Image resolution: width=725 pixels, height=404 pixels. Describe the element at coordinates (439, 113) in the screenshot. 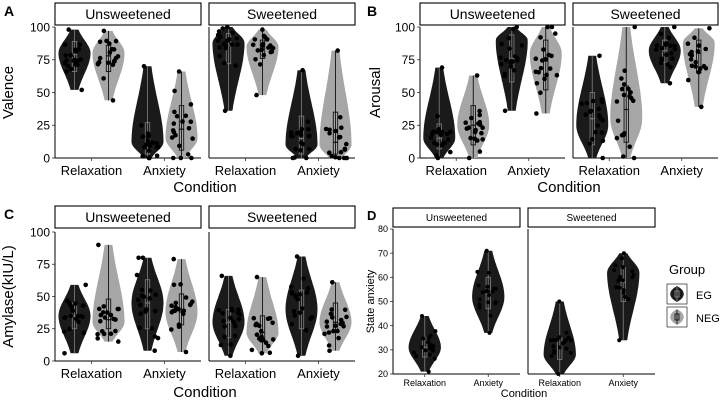

I see `violin-eg` at that location.